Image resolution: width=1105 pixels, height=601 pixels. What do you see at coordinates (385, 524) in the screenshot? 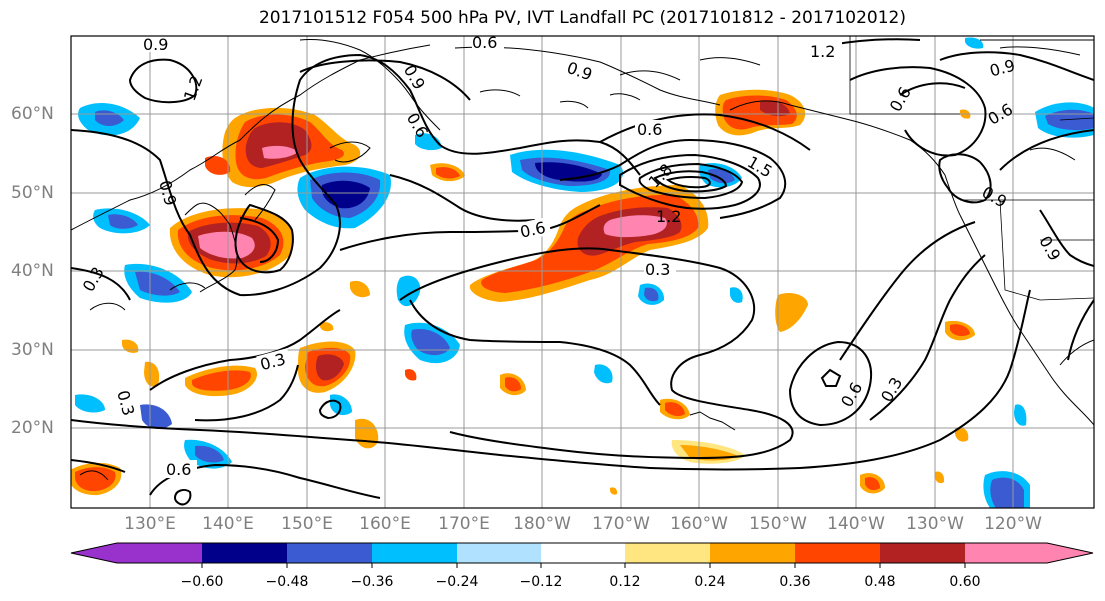
I see `lon-label: 160°E` at bounding box center [385, 524].